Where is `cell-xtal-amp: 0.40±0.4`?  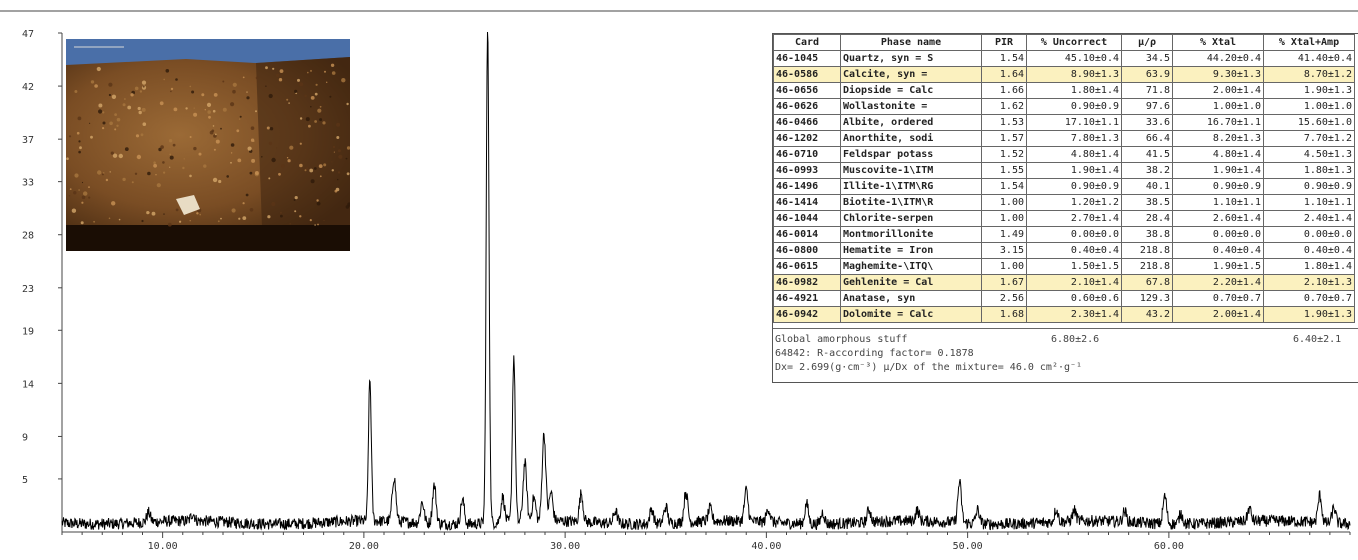 cell-xtal-amp: 0.40±0.4 is located at coordinates (1309, 250).